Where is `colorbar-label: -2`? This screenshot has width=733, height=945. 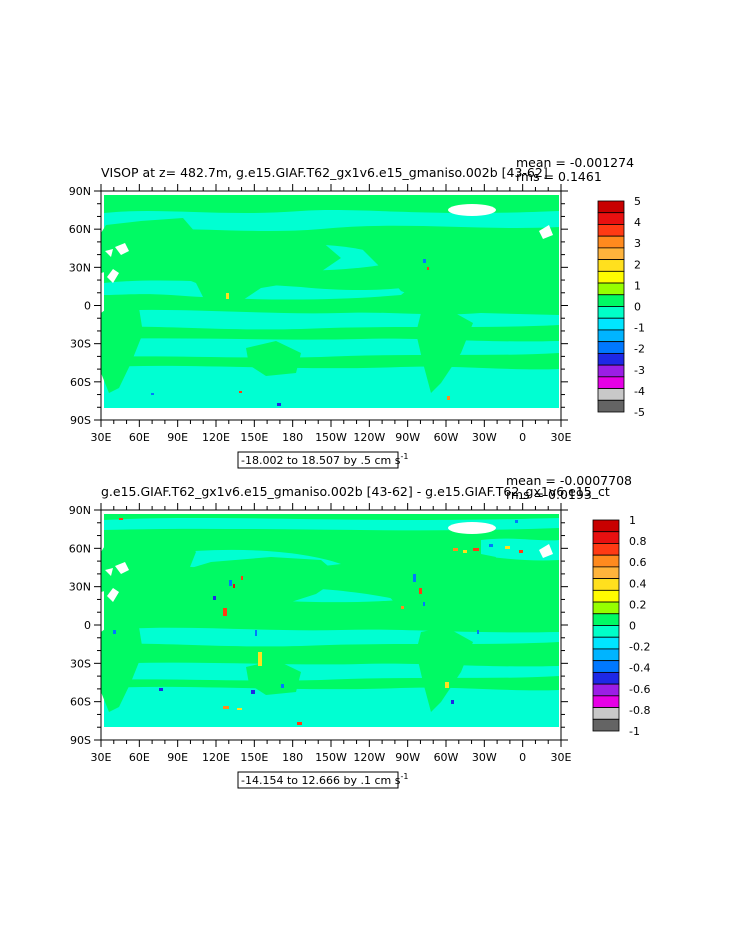
colorbar-label: -2 is located at coordinates (639, 349).